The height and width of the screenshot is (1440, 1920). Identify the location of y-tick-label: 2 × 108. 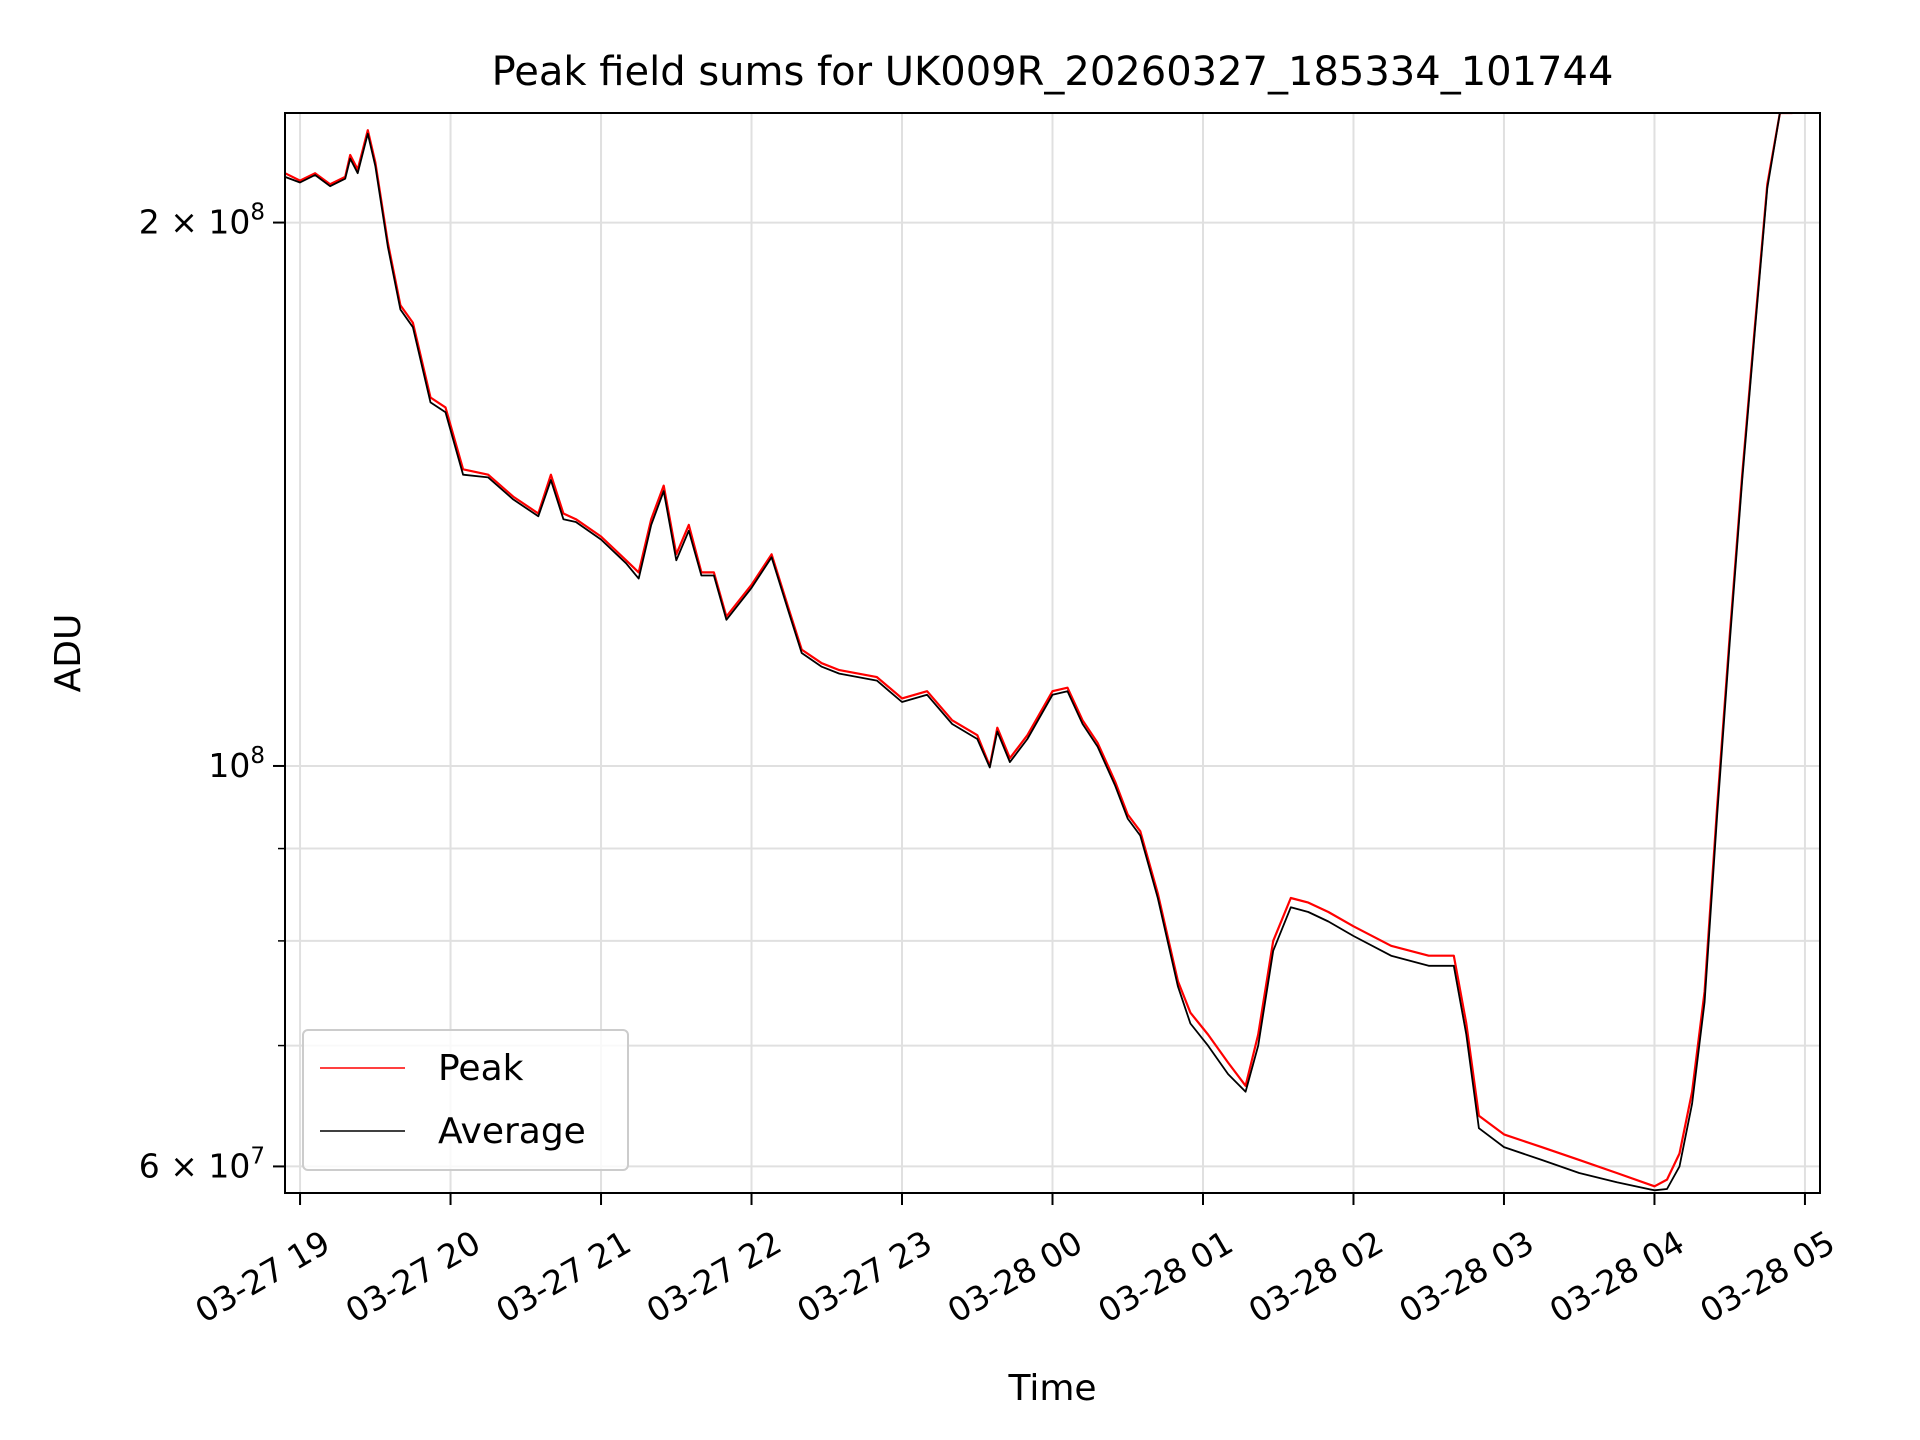
(202, 221).